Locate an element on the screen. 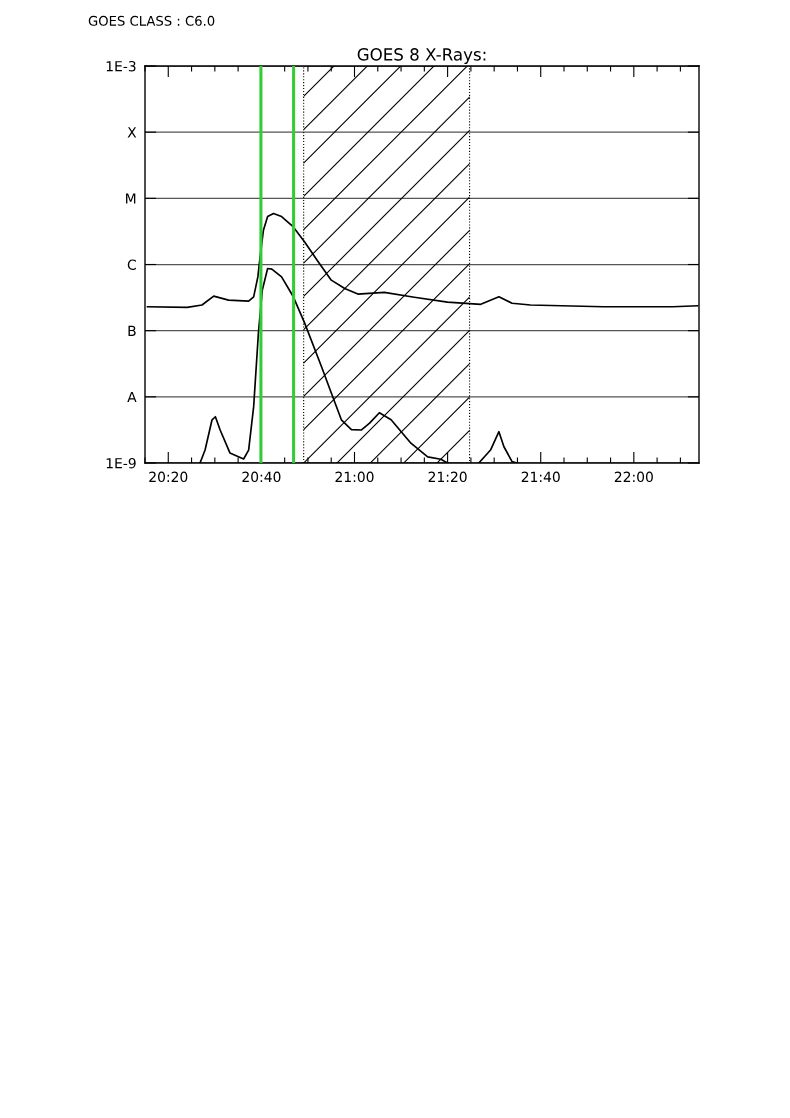  x-tick-label: 20:40 is located at coordinates (261, 477).